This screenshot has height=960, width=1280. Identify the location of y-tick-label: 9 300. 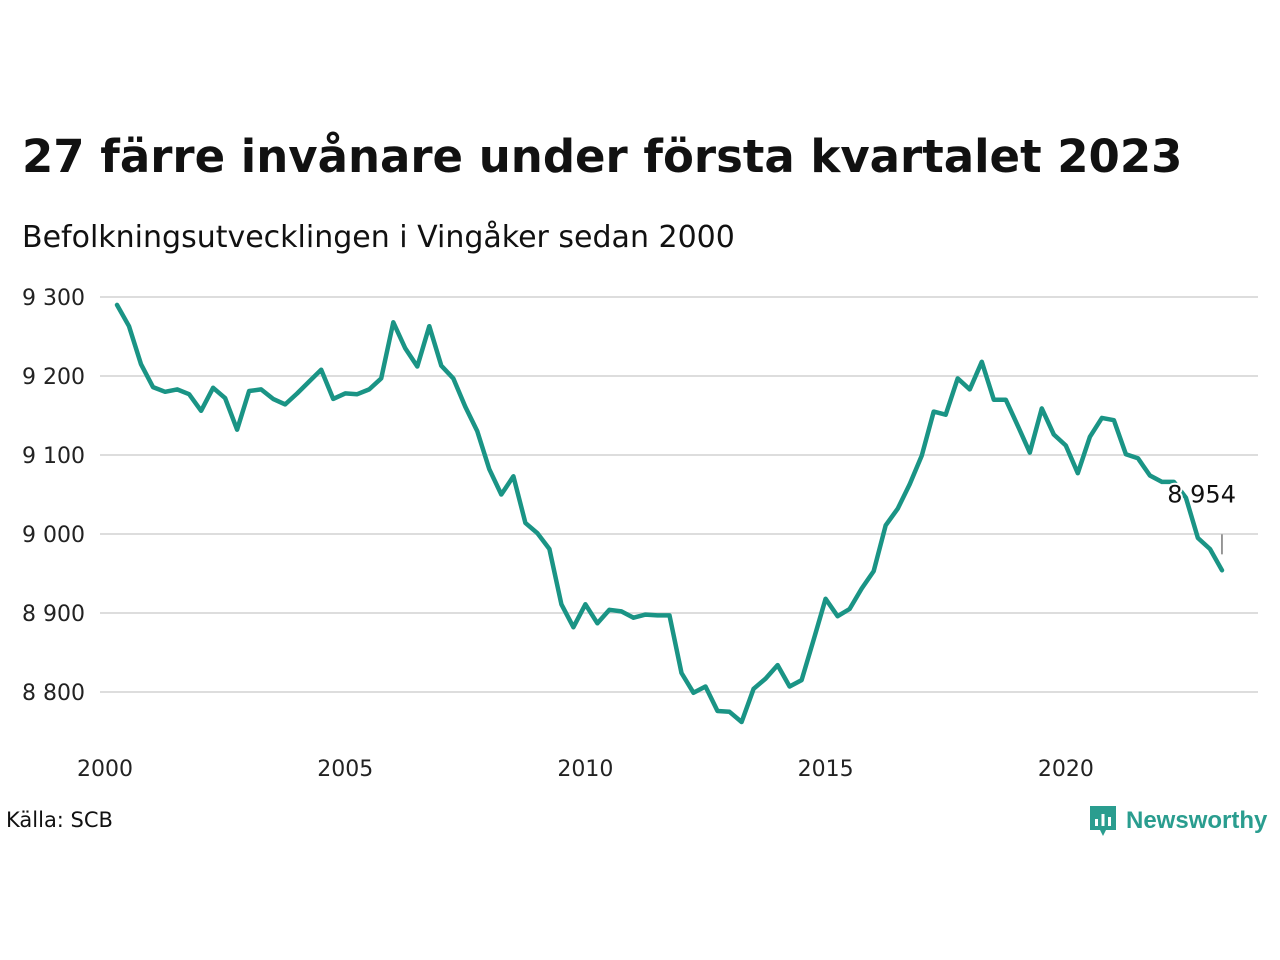
(53, 298).